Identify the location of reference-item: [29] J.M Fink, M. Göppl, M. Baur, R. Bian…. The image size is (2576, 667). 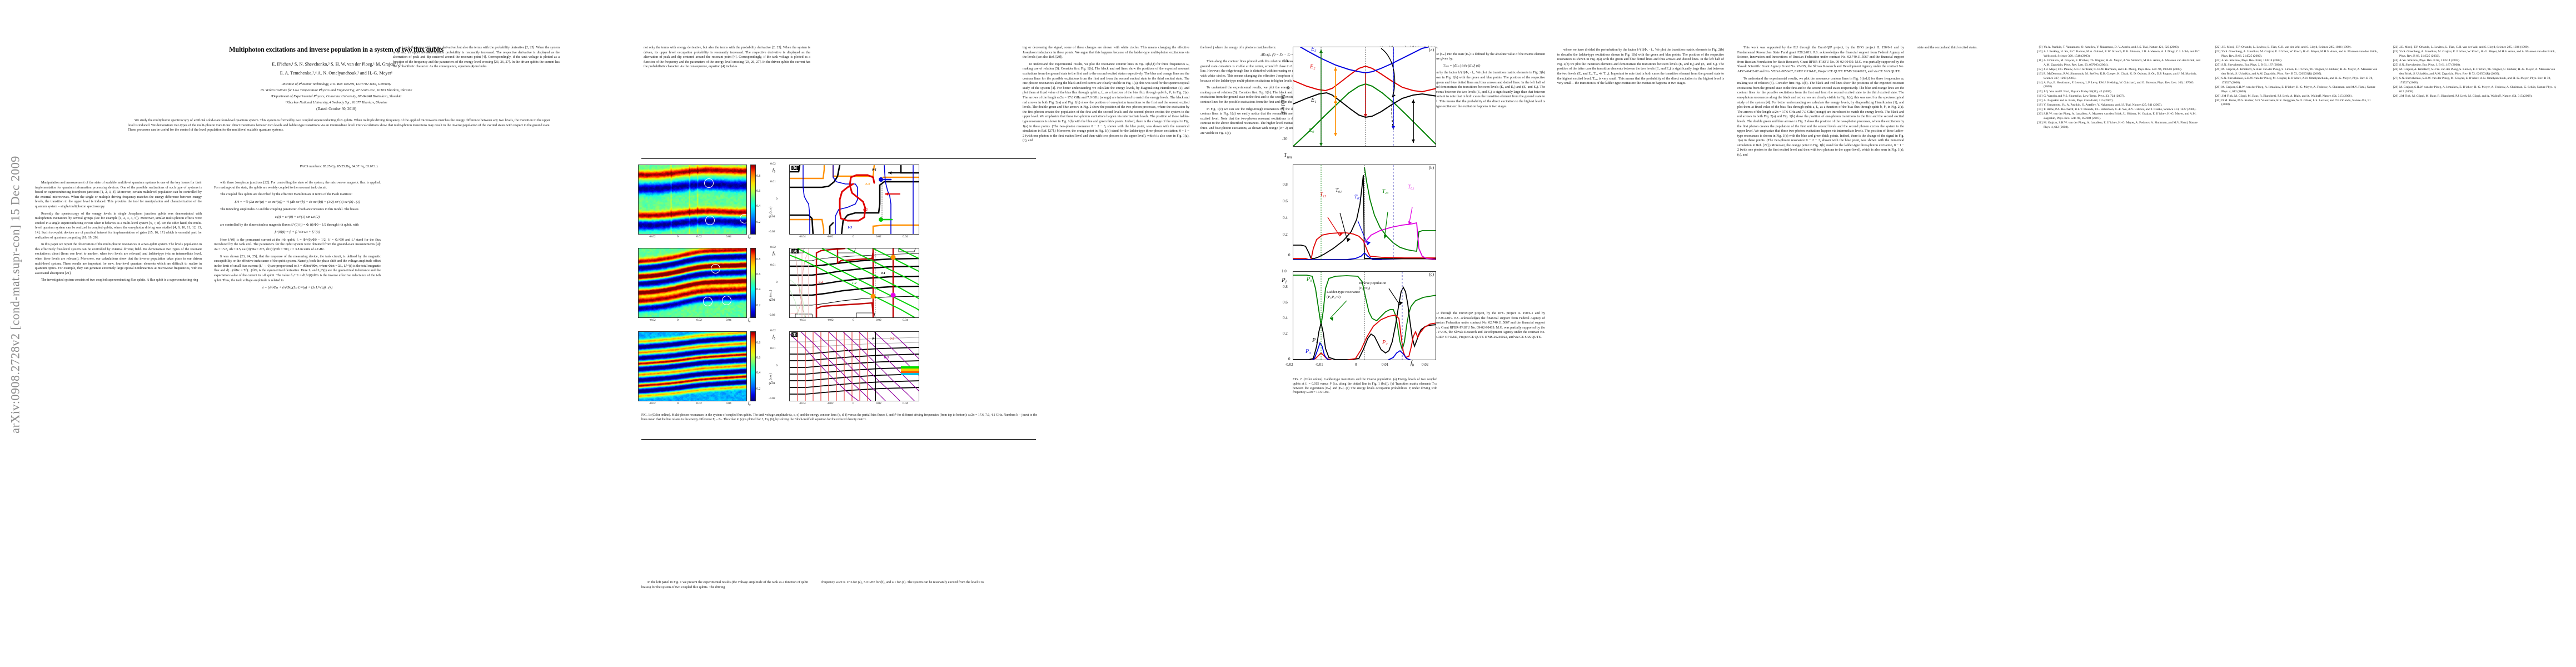
(2463, 96).